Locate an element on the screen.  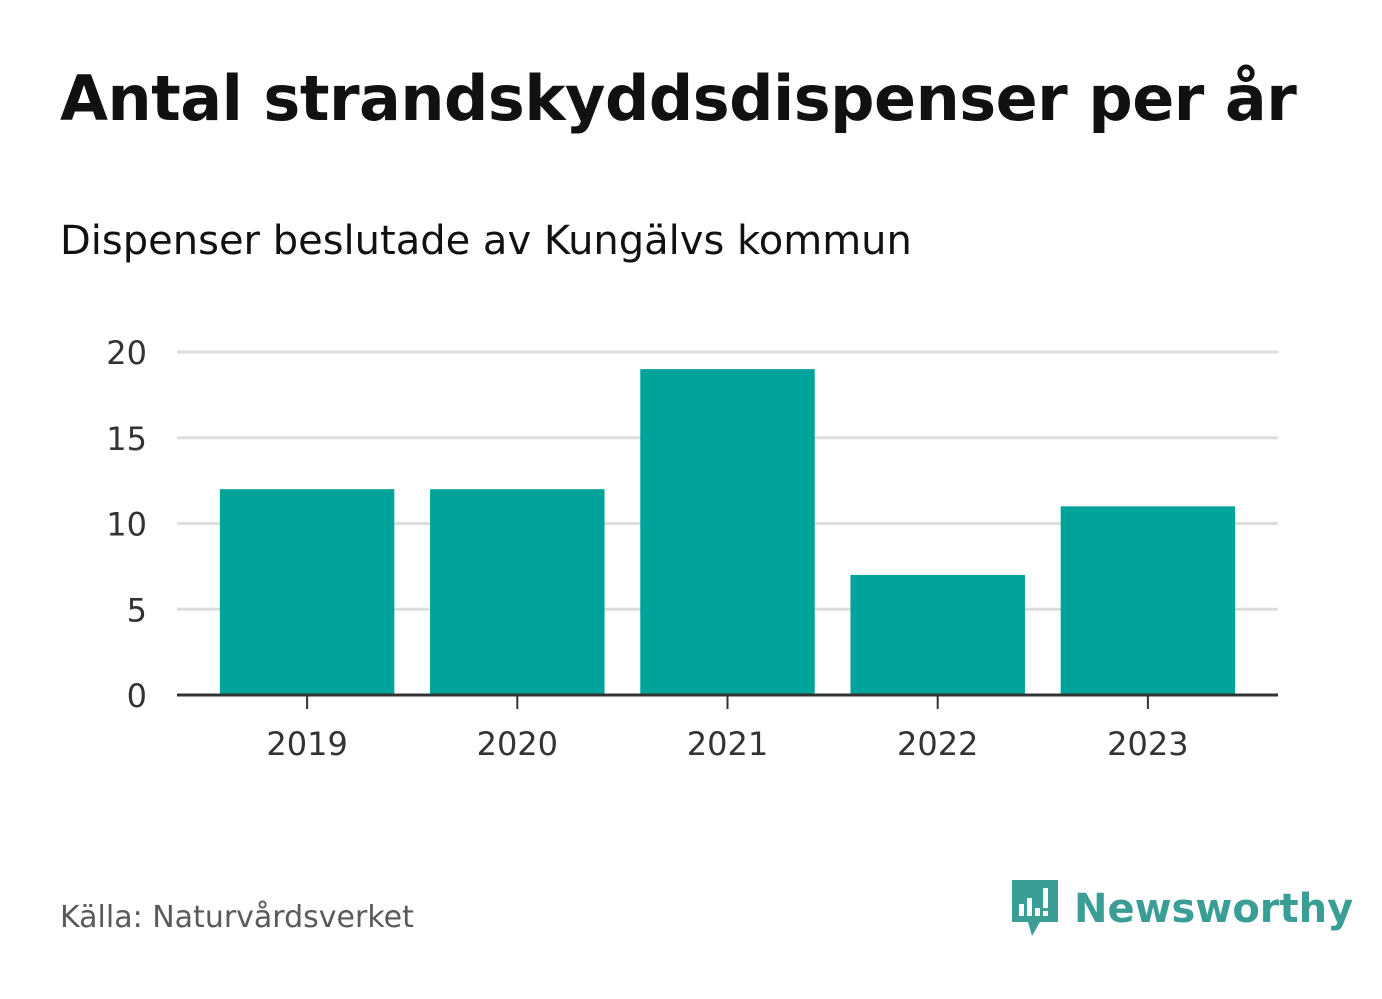
y-tick-label: 20 is located at coordinates (126, 353).